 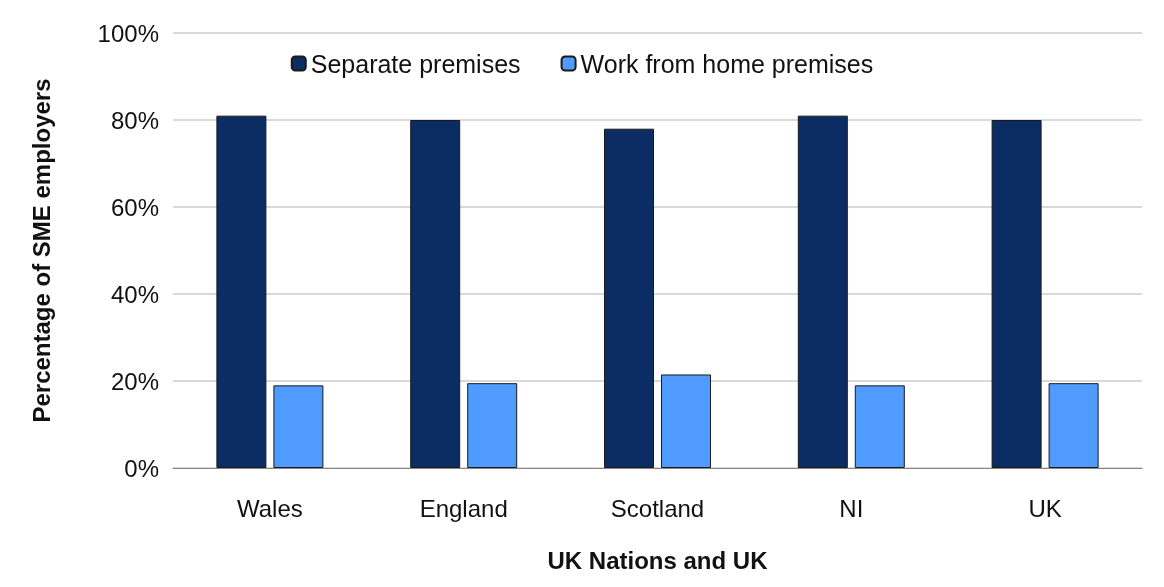 I want to click on y-axis-title: Percentage of SME employers, so click(x=41, y=250).